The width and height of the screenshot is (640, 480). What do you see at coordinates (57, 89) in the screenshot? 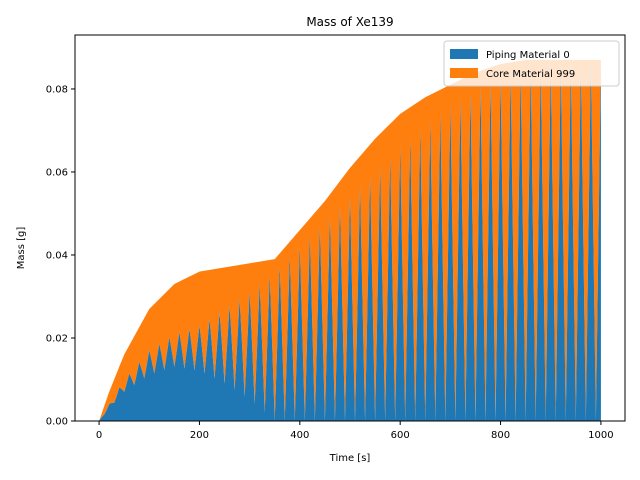
I see `y-tick-label: 0.08` at bounding box center [57, 89].